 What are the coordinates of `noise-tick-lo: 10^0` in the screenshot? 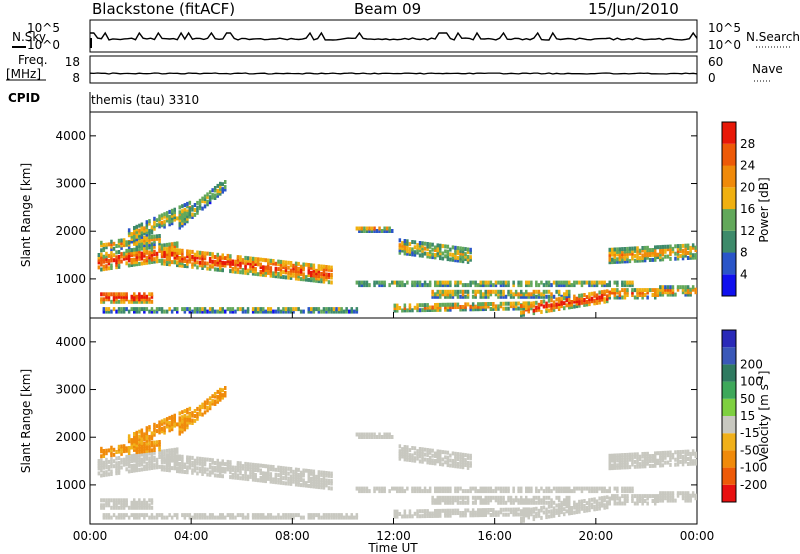 It's located at (43, 45).